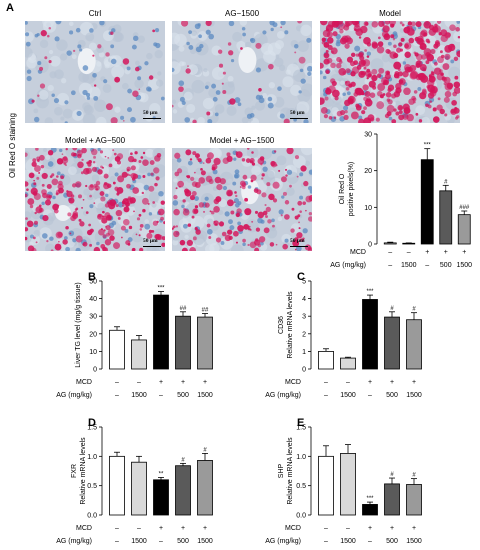  Describe the element at coordinates (93, 299) in the screenshot. I see `y-tick-label: 40` at that location.